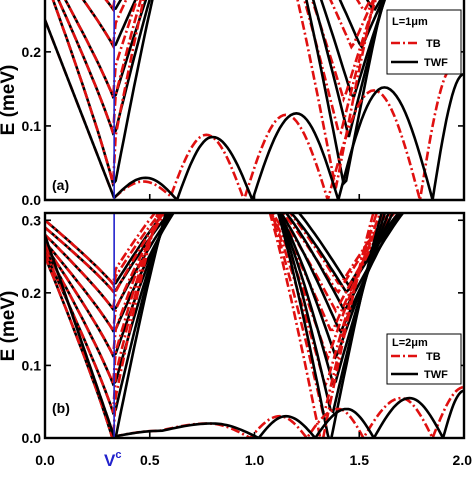  What do you see at coordinates (463, 460) in the screenshot?
I see `panel-b-xtick-label: 2.0` at bounding box center [463, 460].